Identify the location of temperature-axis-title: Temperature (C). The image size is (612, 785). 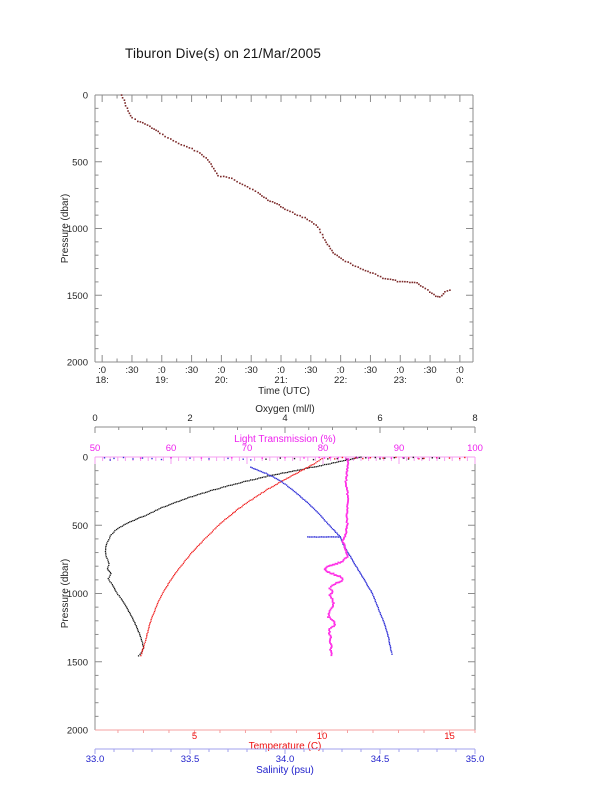
(285, 746).